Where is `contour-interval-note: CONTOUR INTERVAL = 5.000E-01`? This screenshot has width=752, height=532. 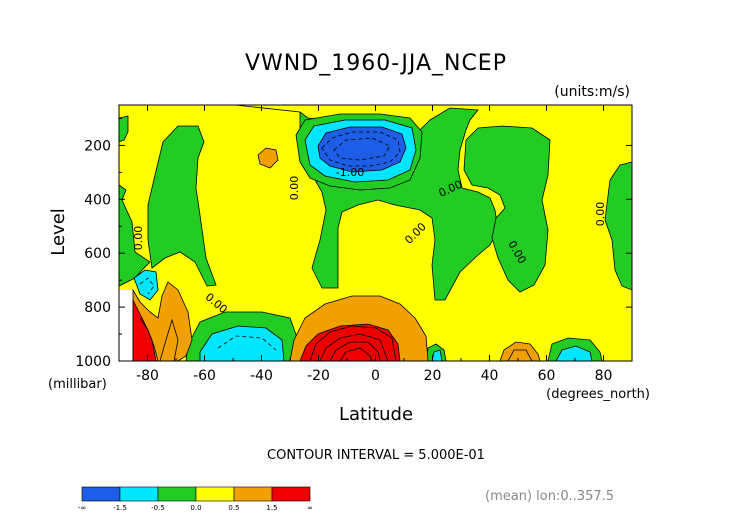
contour-interval-note: CONTOUR INTERVAL = 5.000E-01 is located at coordinates (376, 455).